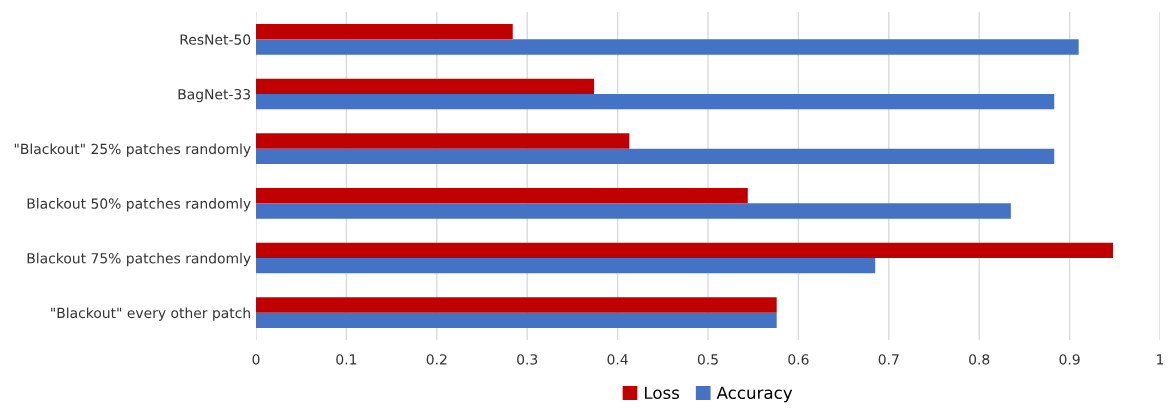 The height and width of the screenshot is (408, 1169). Describe the element at coordinates (215, 39) in the screenshot. I see `y-tick-label: ResNet-50` at that location.